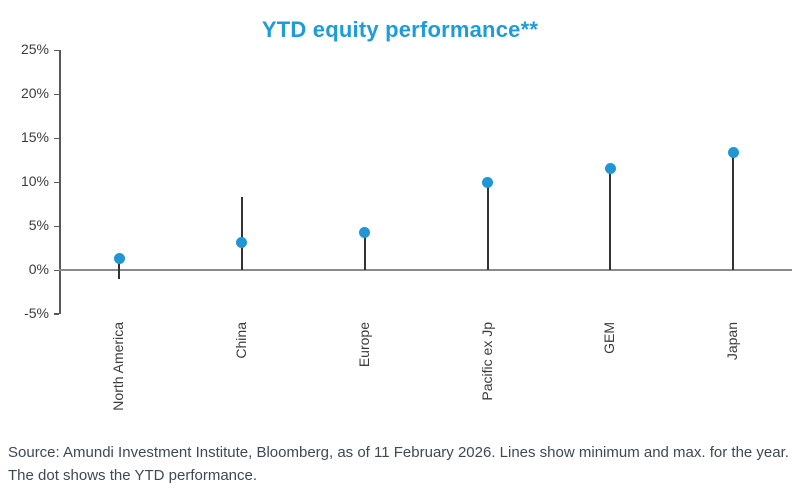  I want to click on ytd-dot-north-america, so click(119, 259).